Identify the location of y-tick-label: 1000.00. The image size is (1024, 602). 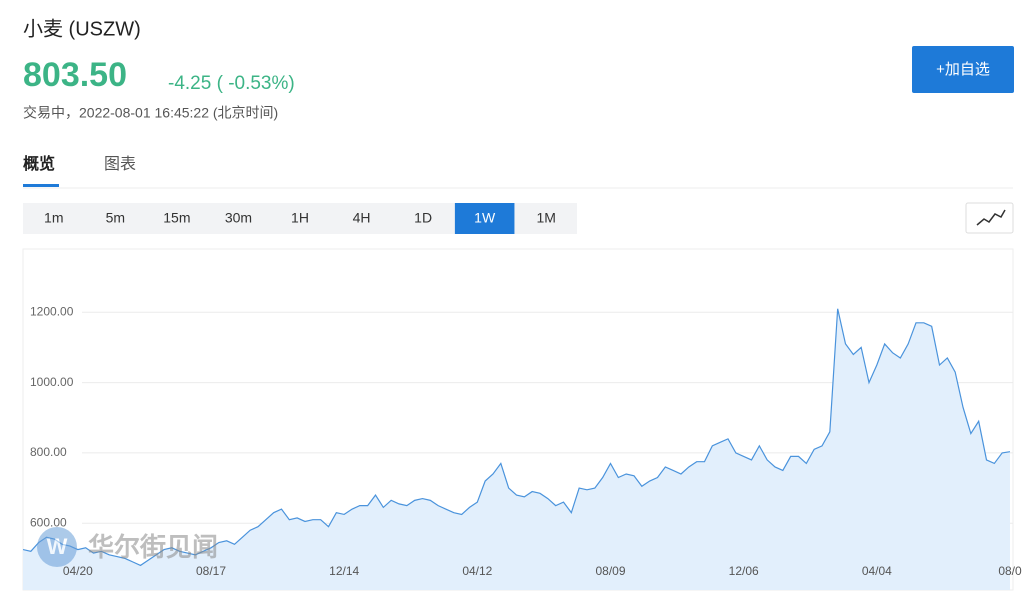
(52, 382).